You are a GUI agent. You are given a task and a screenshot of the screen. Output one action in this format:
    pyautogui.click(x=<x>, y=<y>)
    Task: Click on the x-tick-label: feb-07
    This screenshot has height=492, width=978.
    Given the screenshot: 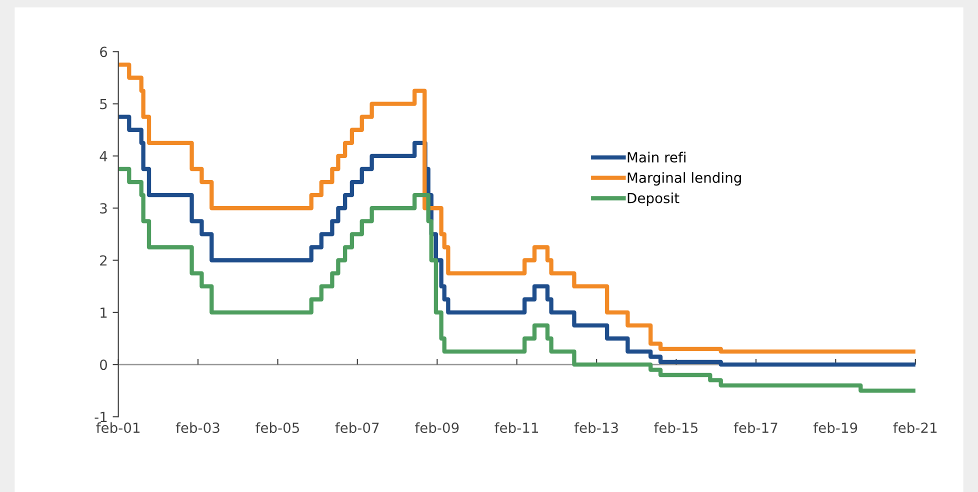 What is the action you would take?
    pyautogui.click(x=357, y=428)
    